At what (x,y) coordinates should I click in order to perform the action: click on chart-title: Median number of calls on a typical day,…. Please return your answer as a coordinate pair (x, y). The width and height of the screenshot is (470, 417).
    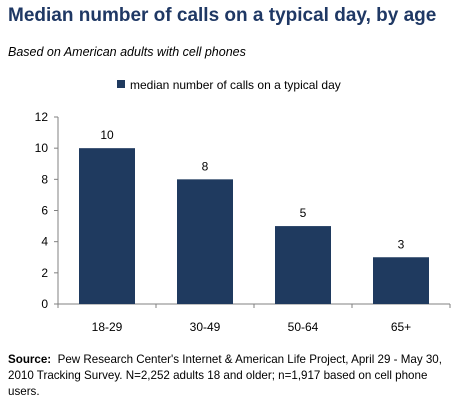
    Looking at the image, I should click on (222, 15).